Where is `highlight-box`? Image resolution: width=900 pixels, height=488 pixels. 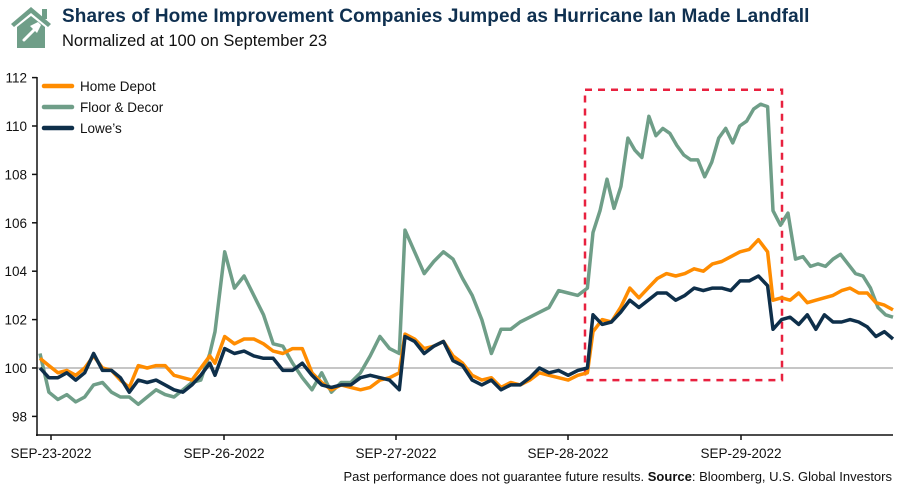
highlight-box is located at coordinates (683, 235).